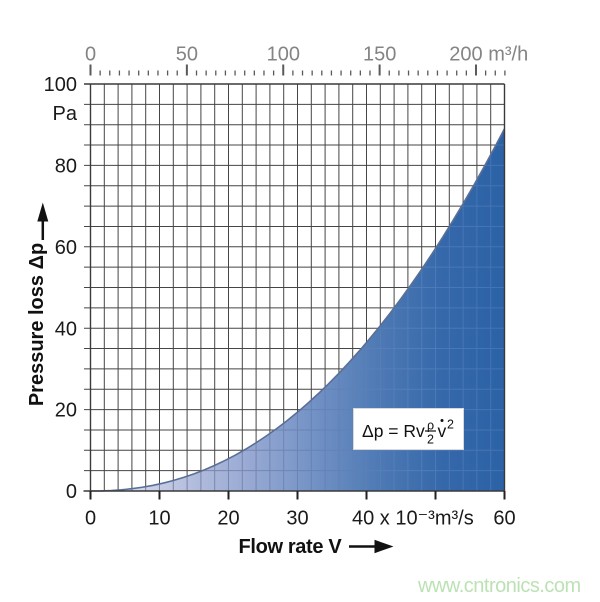  I want to click on svg-text: 150, so click(379, 54).